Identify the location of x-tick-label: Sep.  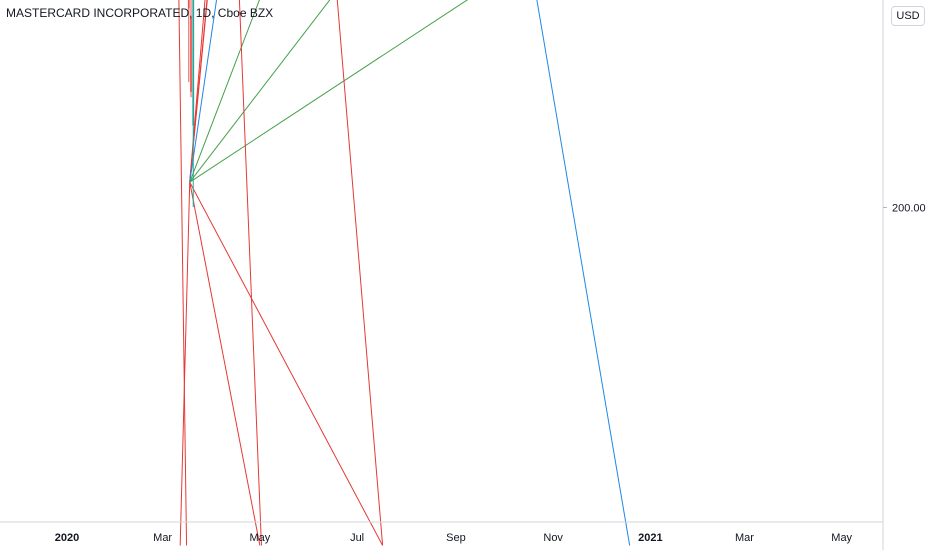
(456, 538).